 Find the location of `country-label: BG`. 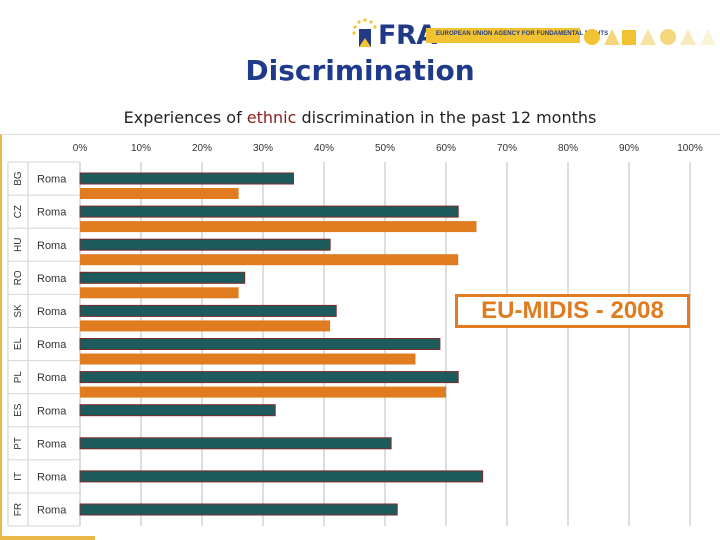

country-label: BG is located at coordinates (18, 178).